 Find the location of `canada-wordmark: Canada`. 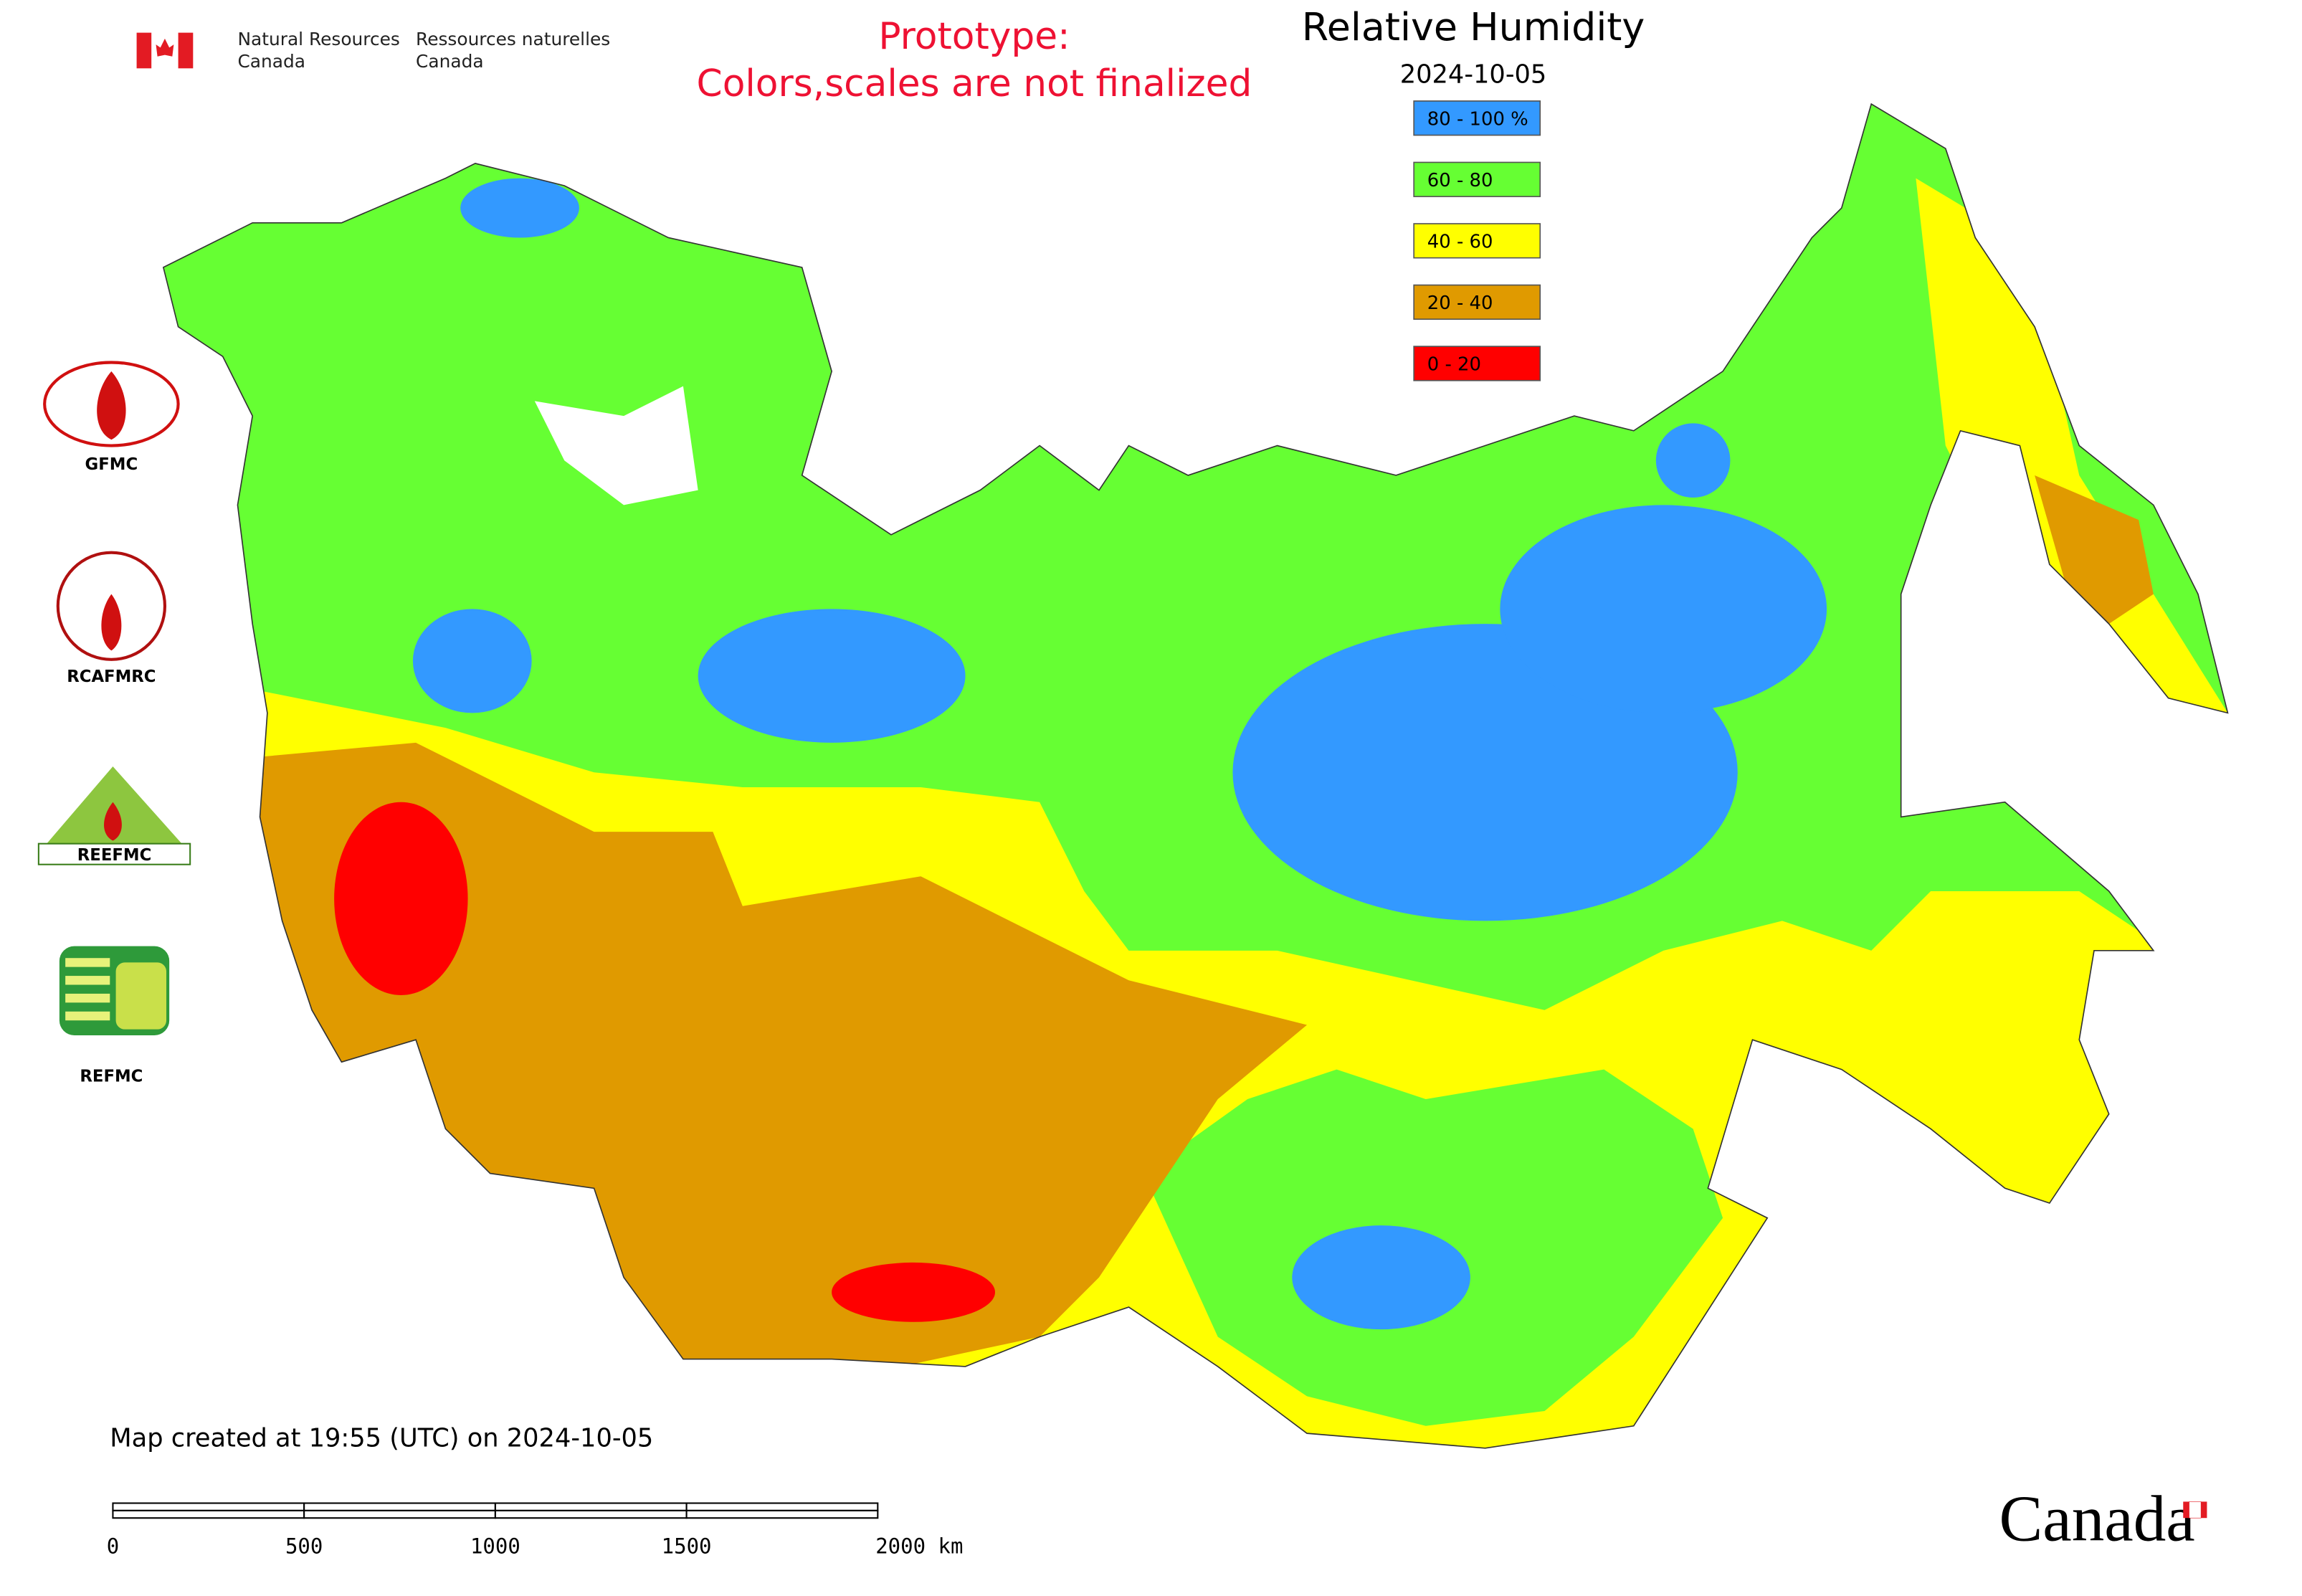

canada-wordmark: Canada is located at coordinates (2097, 1518).